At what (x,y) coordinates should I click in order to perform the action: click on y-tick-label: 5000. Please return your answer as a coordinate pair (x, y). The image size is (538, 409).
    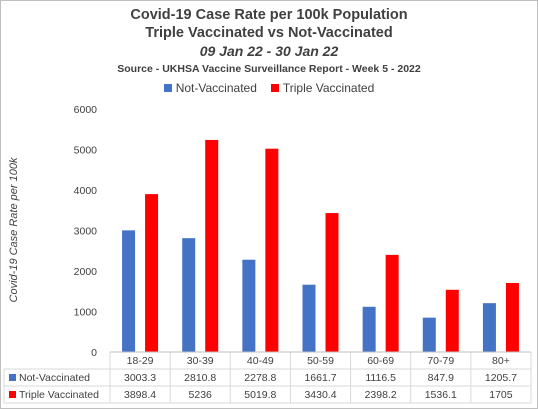
    Looking at the image, I should click on (86, 151).